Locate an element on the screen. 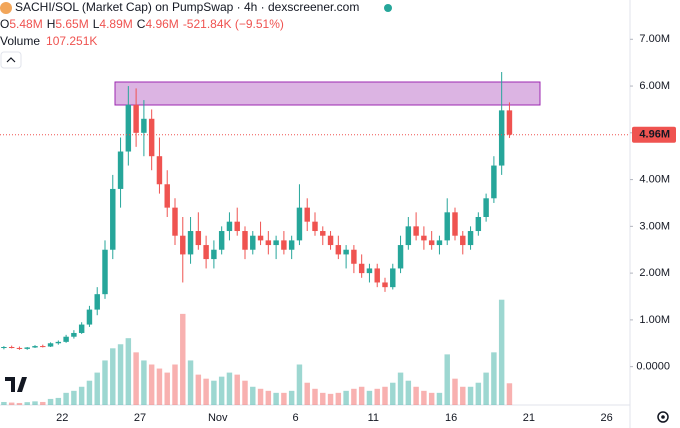  status-dot is located at coordinates (388, 8).